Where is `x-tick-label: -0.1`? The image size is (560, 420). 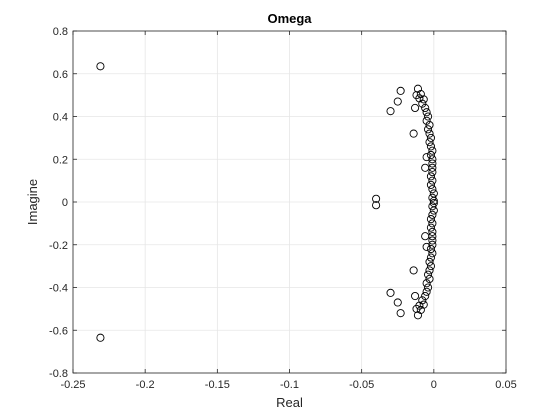
x-tick-label: -0.1 is located at coordinates (289, 385).